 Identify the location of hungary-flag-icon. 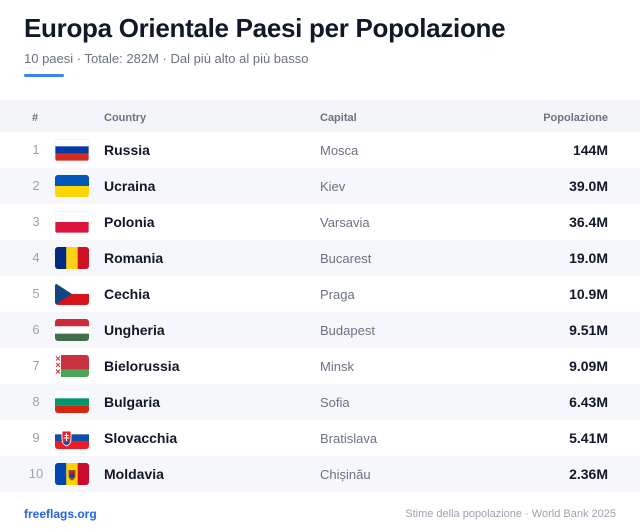
(72, 330).